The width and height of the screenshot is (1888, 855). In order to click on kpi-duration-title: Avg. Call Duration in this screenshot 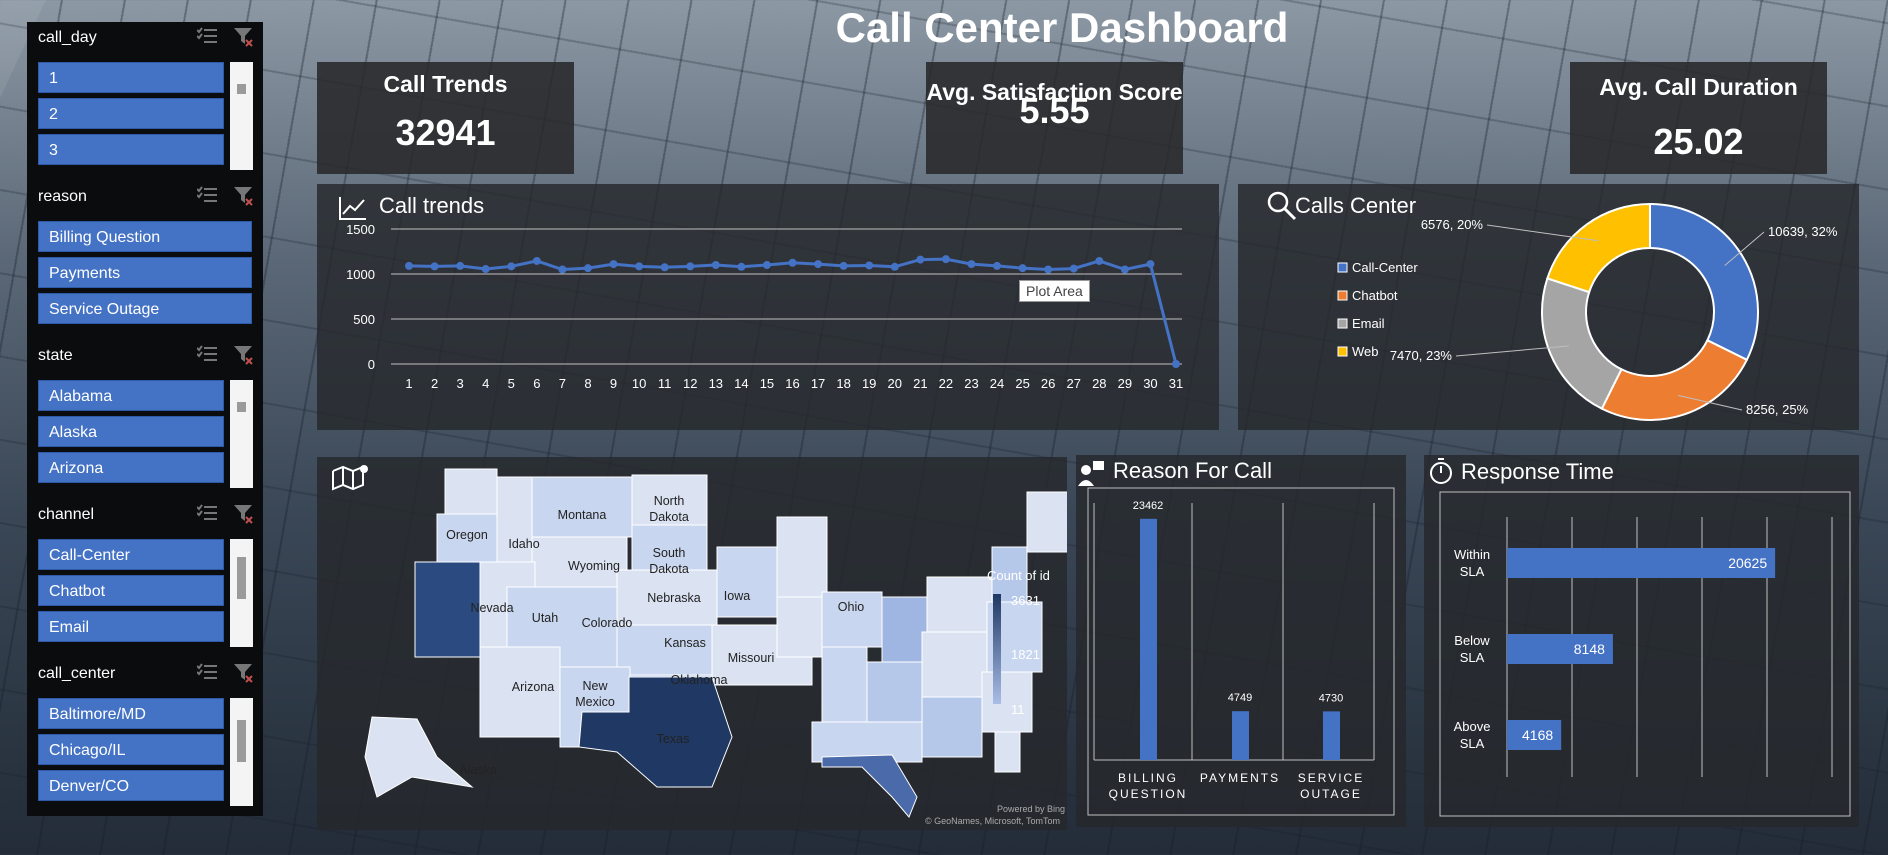, I will do `click(1698, 87)`.